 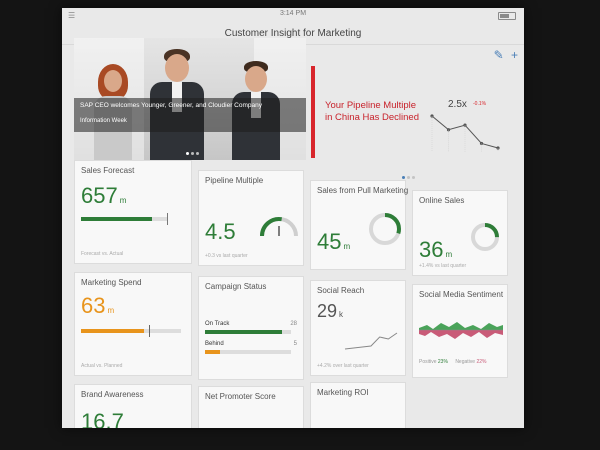 I want to click on tile-title: Sales from Pull Marketing, so click(x=363, y=190).